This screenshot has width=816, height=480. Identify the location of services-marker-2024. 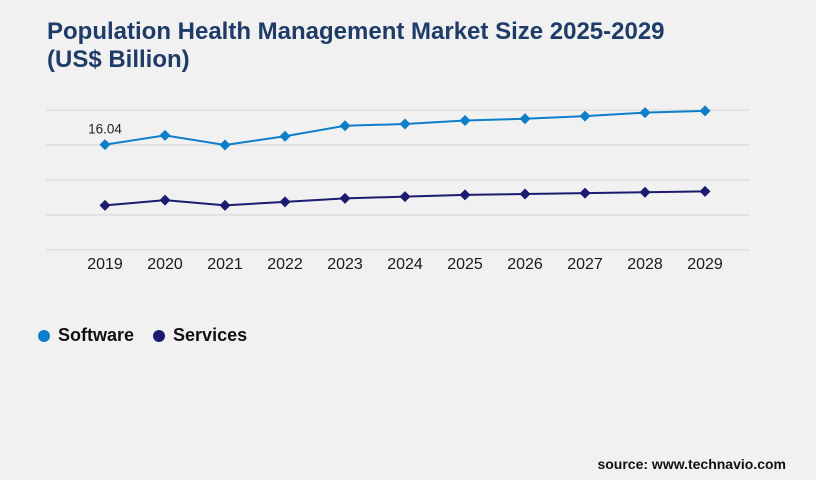
(405, 197).